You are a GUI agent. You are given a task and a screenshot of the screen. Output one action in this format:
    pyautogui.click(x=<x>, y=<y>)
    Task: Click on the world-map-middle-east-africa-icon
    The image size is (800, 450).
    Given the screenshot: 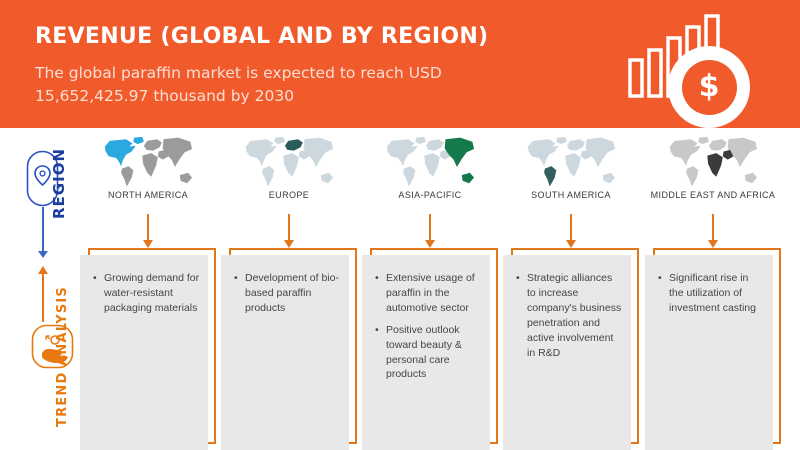 What is the action you would take?
    pyautogui.click(x=713, y=161)
    